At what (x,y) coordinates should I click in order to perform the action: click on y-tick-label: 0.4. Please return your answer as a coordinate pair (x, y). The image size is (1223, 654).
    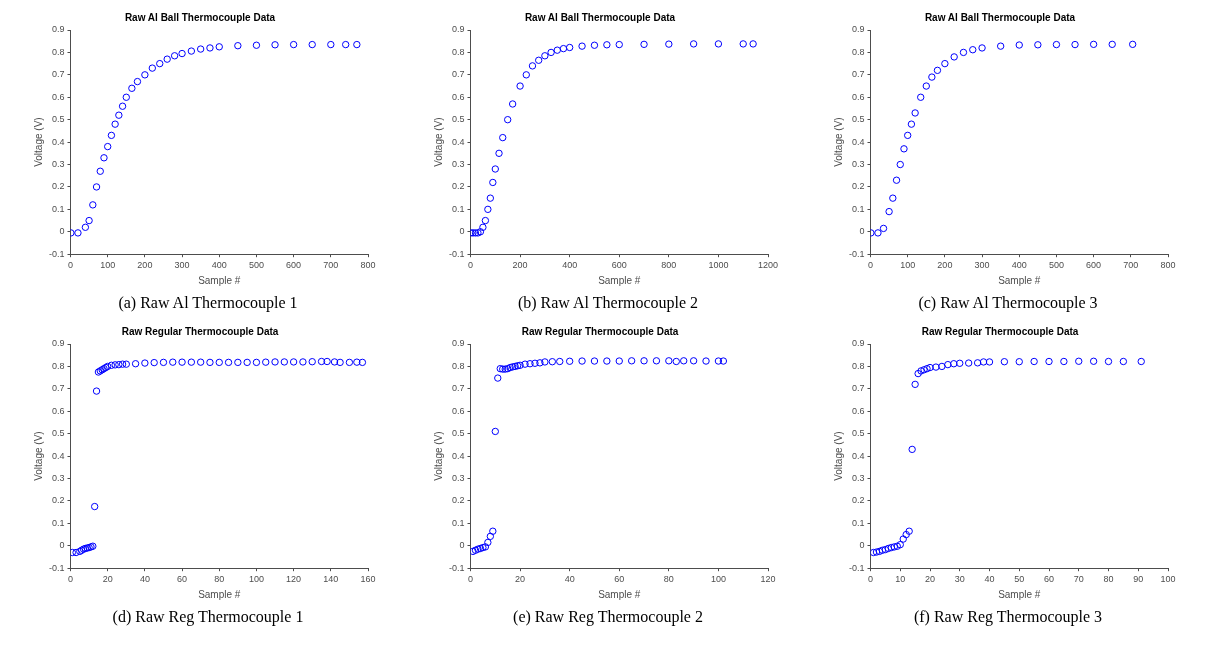
    Looking at the image, I should click on (858, 455).